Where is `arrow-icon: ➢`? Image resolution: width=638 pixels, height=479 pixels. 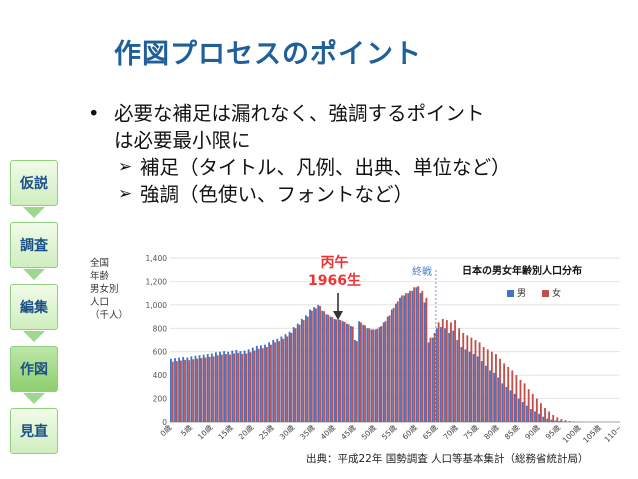 arrow-icon: ➢ is located at coordinates (125, 194).